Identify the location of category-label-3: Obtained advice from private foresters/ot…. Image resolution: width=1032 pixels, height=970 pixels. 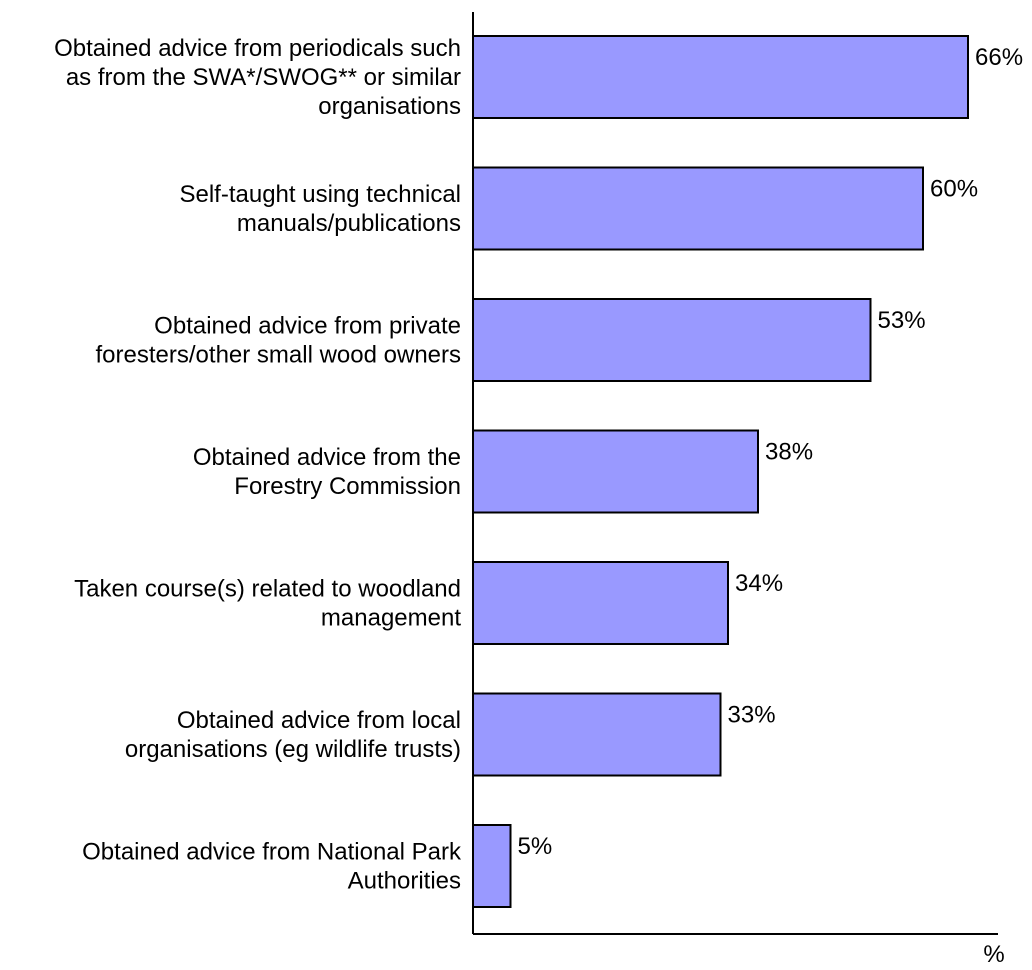
(278, 341).